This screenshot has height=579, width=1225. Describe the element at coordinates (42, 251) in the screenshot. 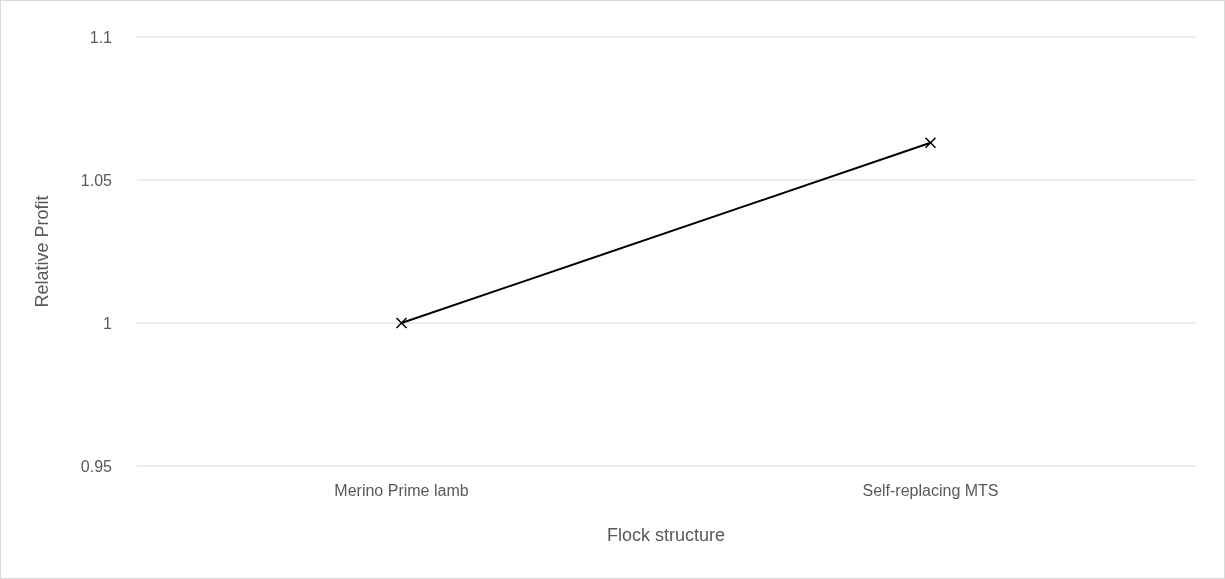

I see `y-axis-title: Relative Profit` at that location.